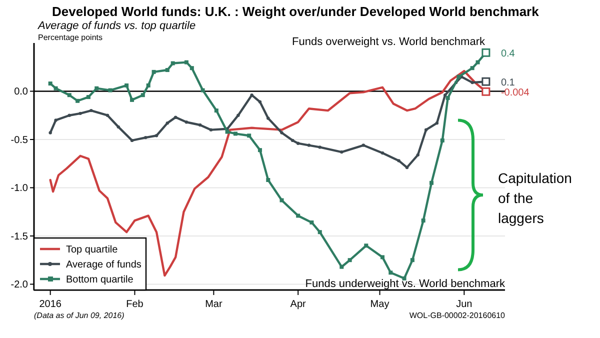 This screenshot has height=338, width=600. What do you see at coordinates (19, 236) in the screenshot?
I see `y-tick-label: -1.5` at bounding box center [19, 236].